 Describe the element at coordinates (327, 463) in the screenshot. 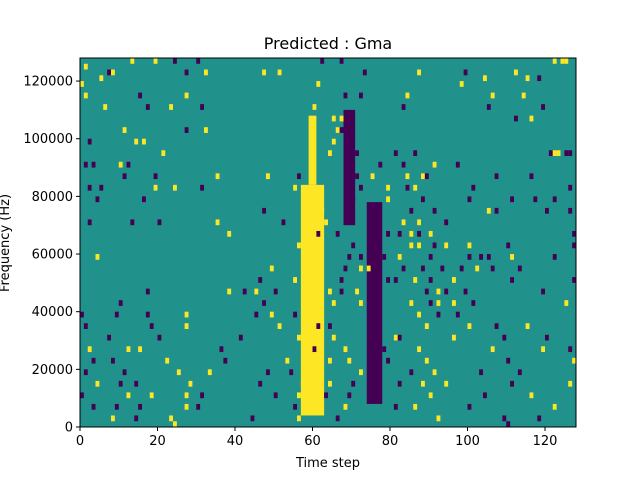

I see `x-axis-label: Time step` at that location.